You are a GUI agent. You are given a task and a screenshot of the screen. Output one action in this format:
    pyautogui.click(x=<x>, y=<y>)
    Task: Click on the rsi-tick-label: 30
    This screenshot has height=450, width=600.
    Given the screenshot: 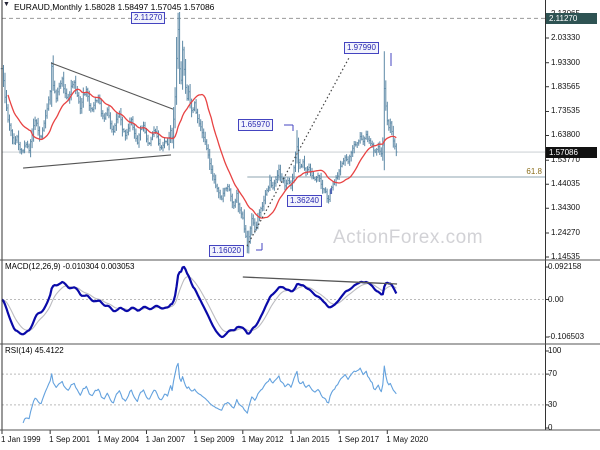 What is the action you would take?
    pyautogui.click(x=552, y=404)
    